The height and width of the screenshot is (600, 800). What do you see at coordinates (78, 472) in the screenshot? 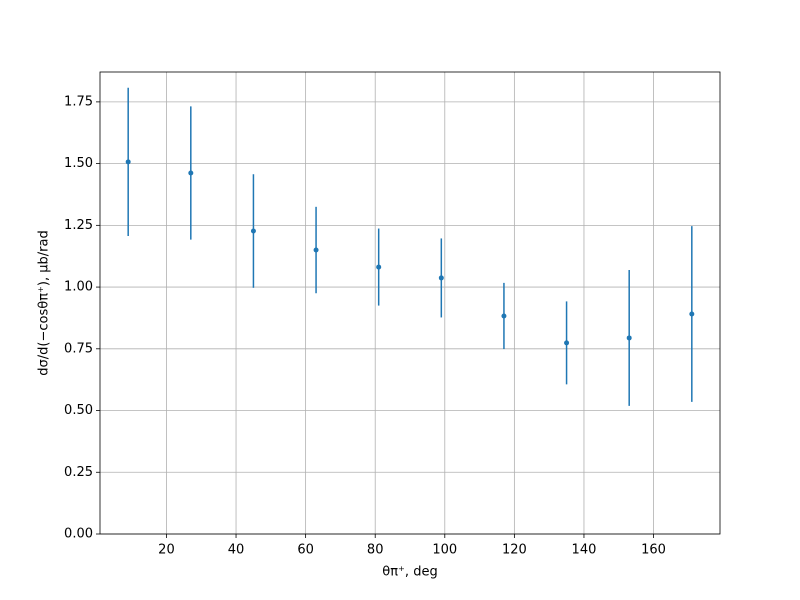
I see `y-tick-label: 0.25` at bounding box center [78, 472].